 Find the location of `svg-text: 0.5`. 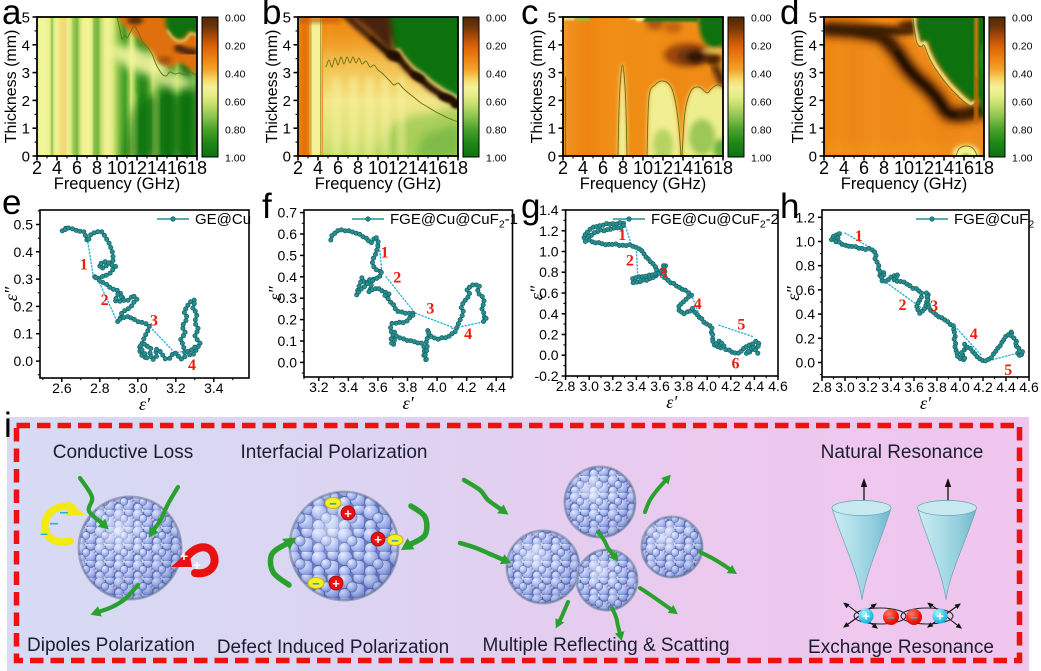

svg-text: 0.5 is located at coordinates (24, 225).